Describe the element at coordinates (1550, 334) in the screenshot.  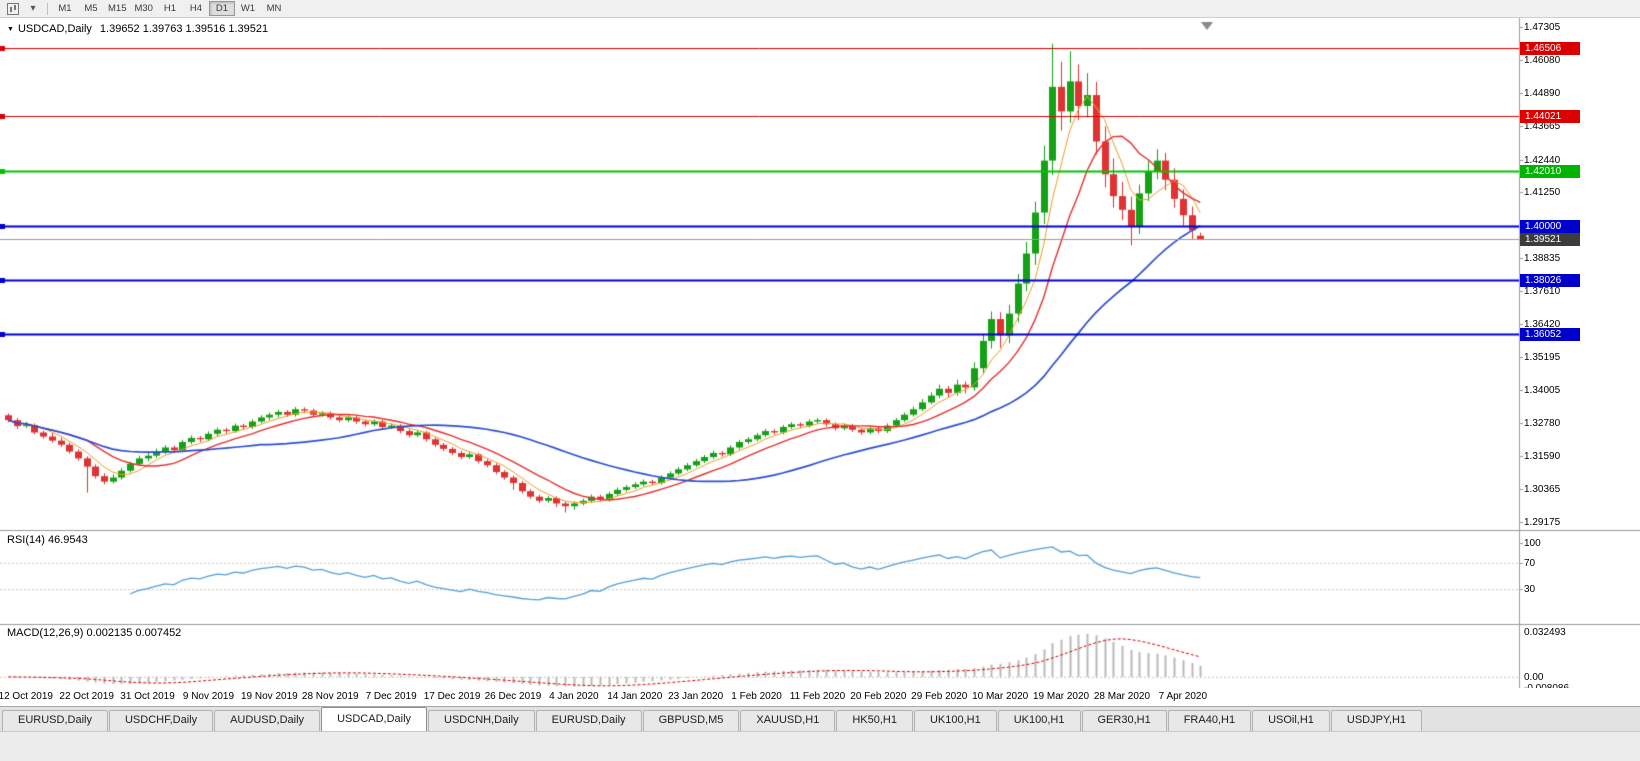
I see `price-level-badge: 1.36052` at that location.